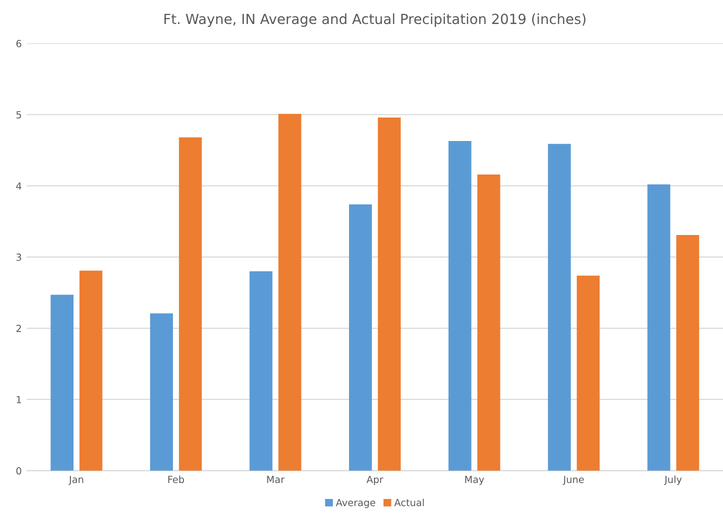 The width and height of the screenshot is (723, 523). Describe the element at coordinates (375, 20) in the screenshot. I see `chart-title: Ft. Wayne, IN Average and Actual Precipitation 2019 (inches)` at that location.